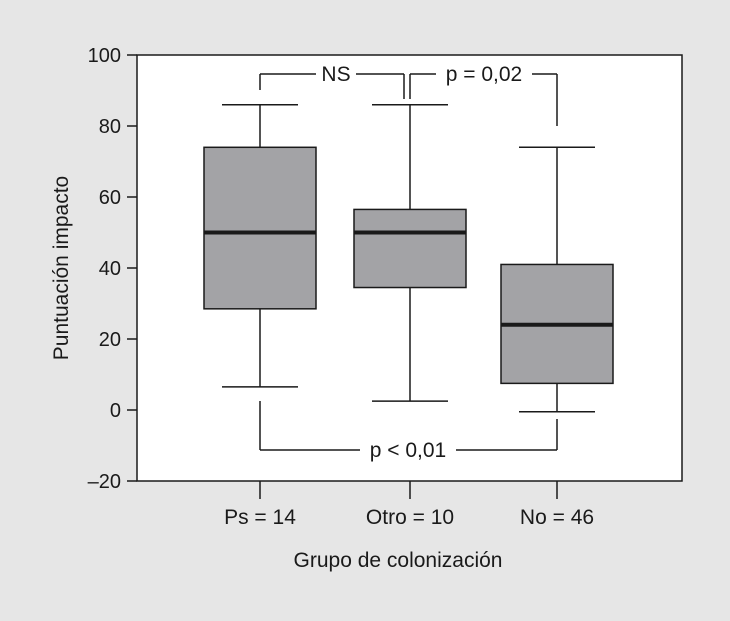  I want to click on significance-bracket-2: p = 0,02, so click(483, 94).